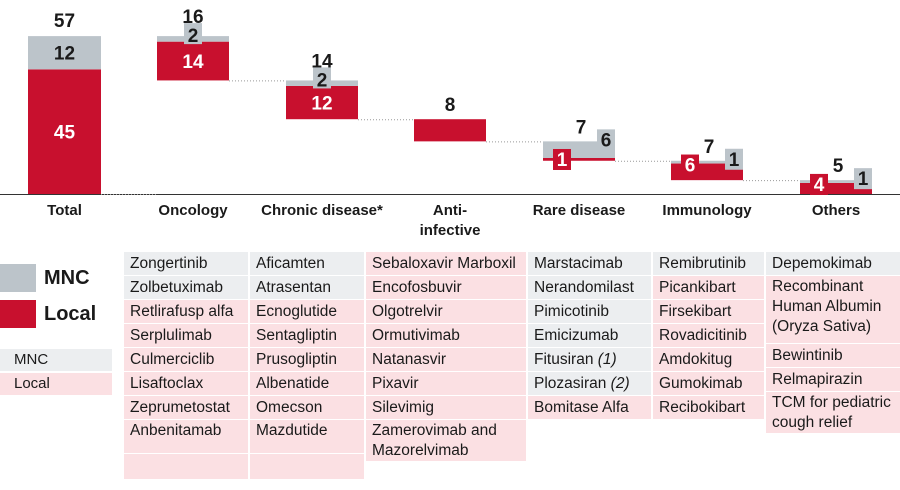  I want to click on total-label-3: 8, so click(450, 105).